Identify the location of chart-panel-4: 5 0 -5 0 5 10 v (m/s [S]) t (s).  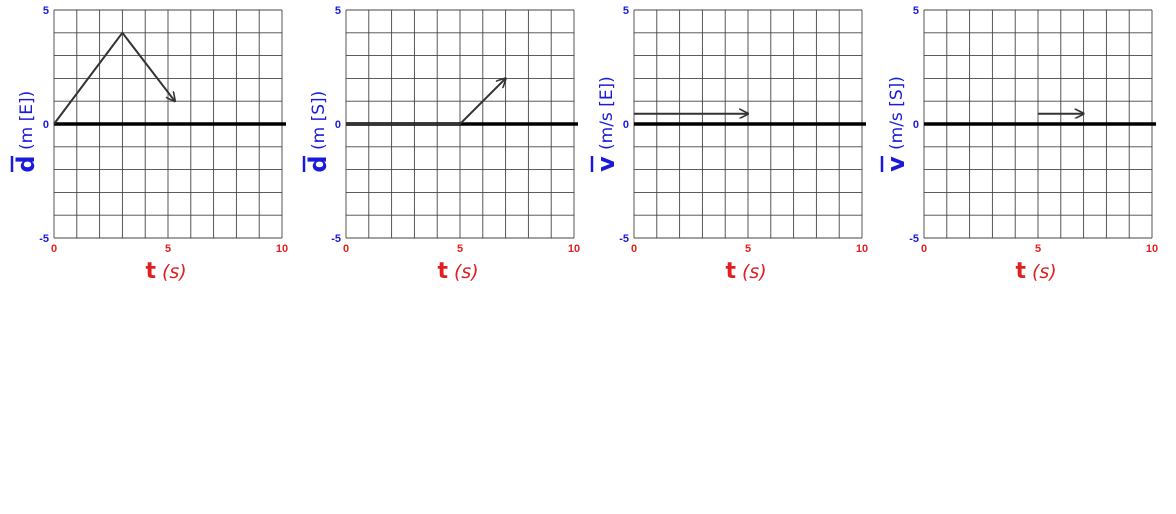
(1020, 150).